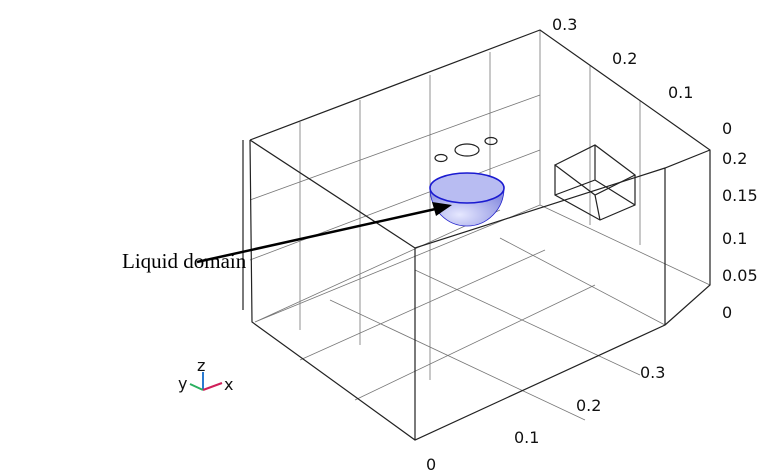  I want to click on y-tick-label: 0, so click(727, 128).